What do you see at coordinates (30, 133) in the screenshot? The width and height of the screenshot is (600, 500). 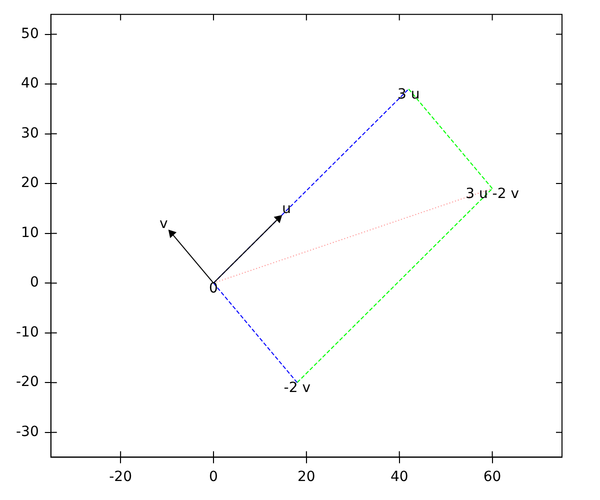 I see `y-tick-label: 30` at bounding box center [30, 133].